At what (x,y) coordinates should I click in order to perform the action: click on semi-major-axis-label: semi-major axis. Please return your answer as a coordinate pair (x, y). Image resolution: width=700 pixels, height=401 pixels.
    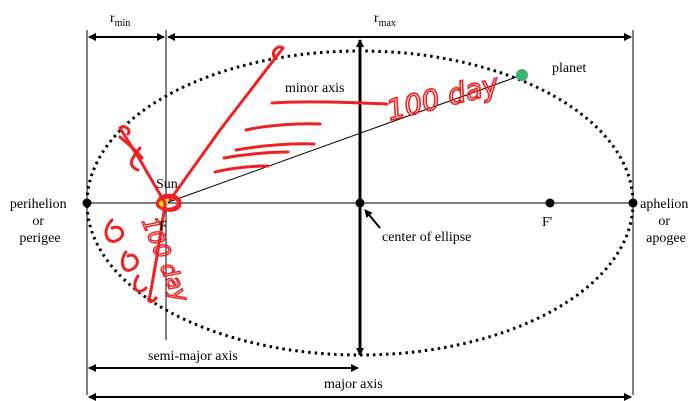
    Looking at the image, I should click on (193, 356).